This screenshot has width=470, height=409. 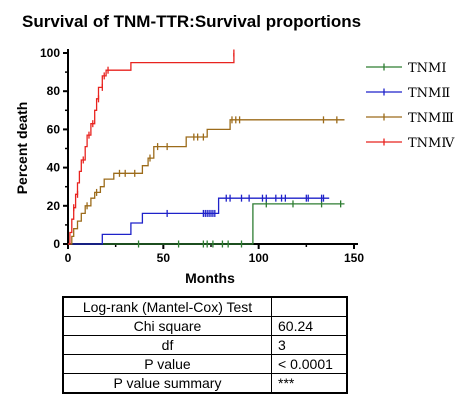 What do you see at coordinates (68, 258) in the screenshot?
I see `x-tick-label: 0` at bounding box center [68, 258].